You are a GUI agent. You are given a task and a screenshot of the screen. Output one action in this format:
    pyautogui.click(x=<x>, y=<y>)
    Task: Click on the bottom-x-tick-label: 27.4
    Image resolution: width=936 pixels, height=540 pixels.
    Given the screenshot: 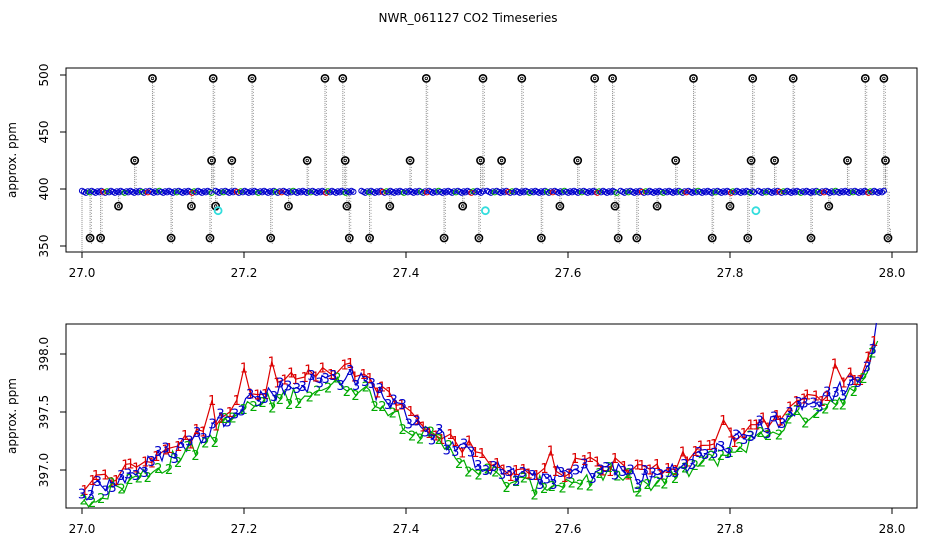 What is the action you would take?
    pyautogui.click(x=406, y=529)
    